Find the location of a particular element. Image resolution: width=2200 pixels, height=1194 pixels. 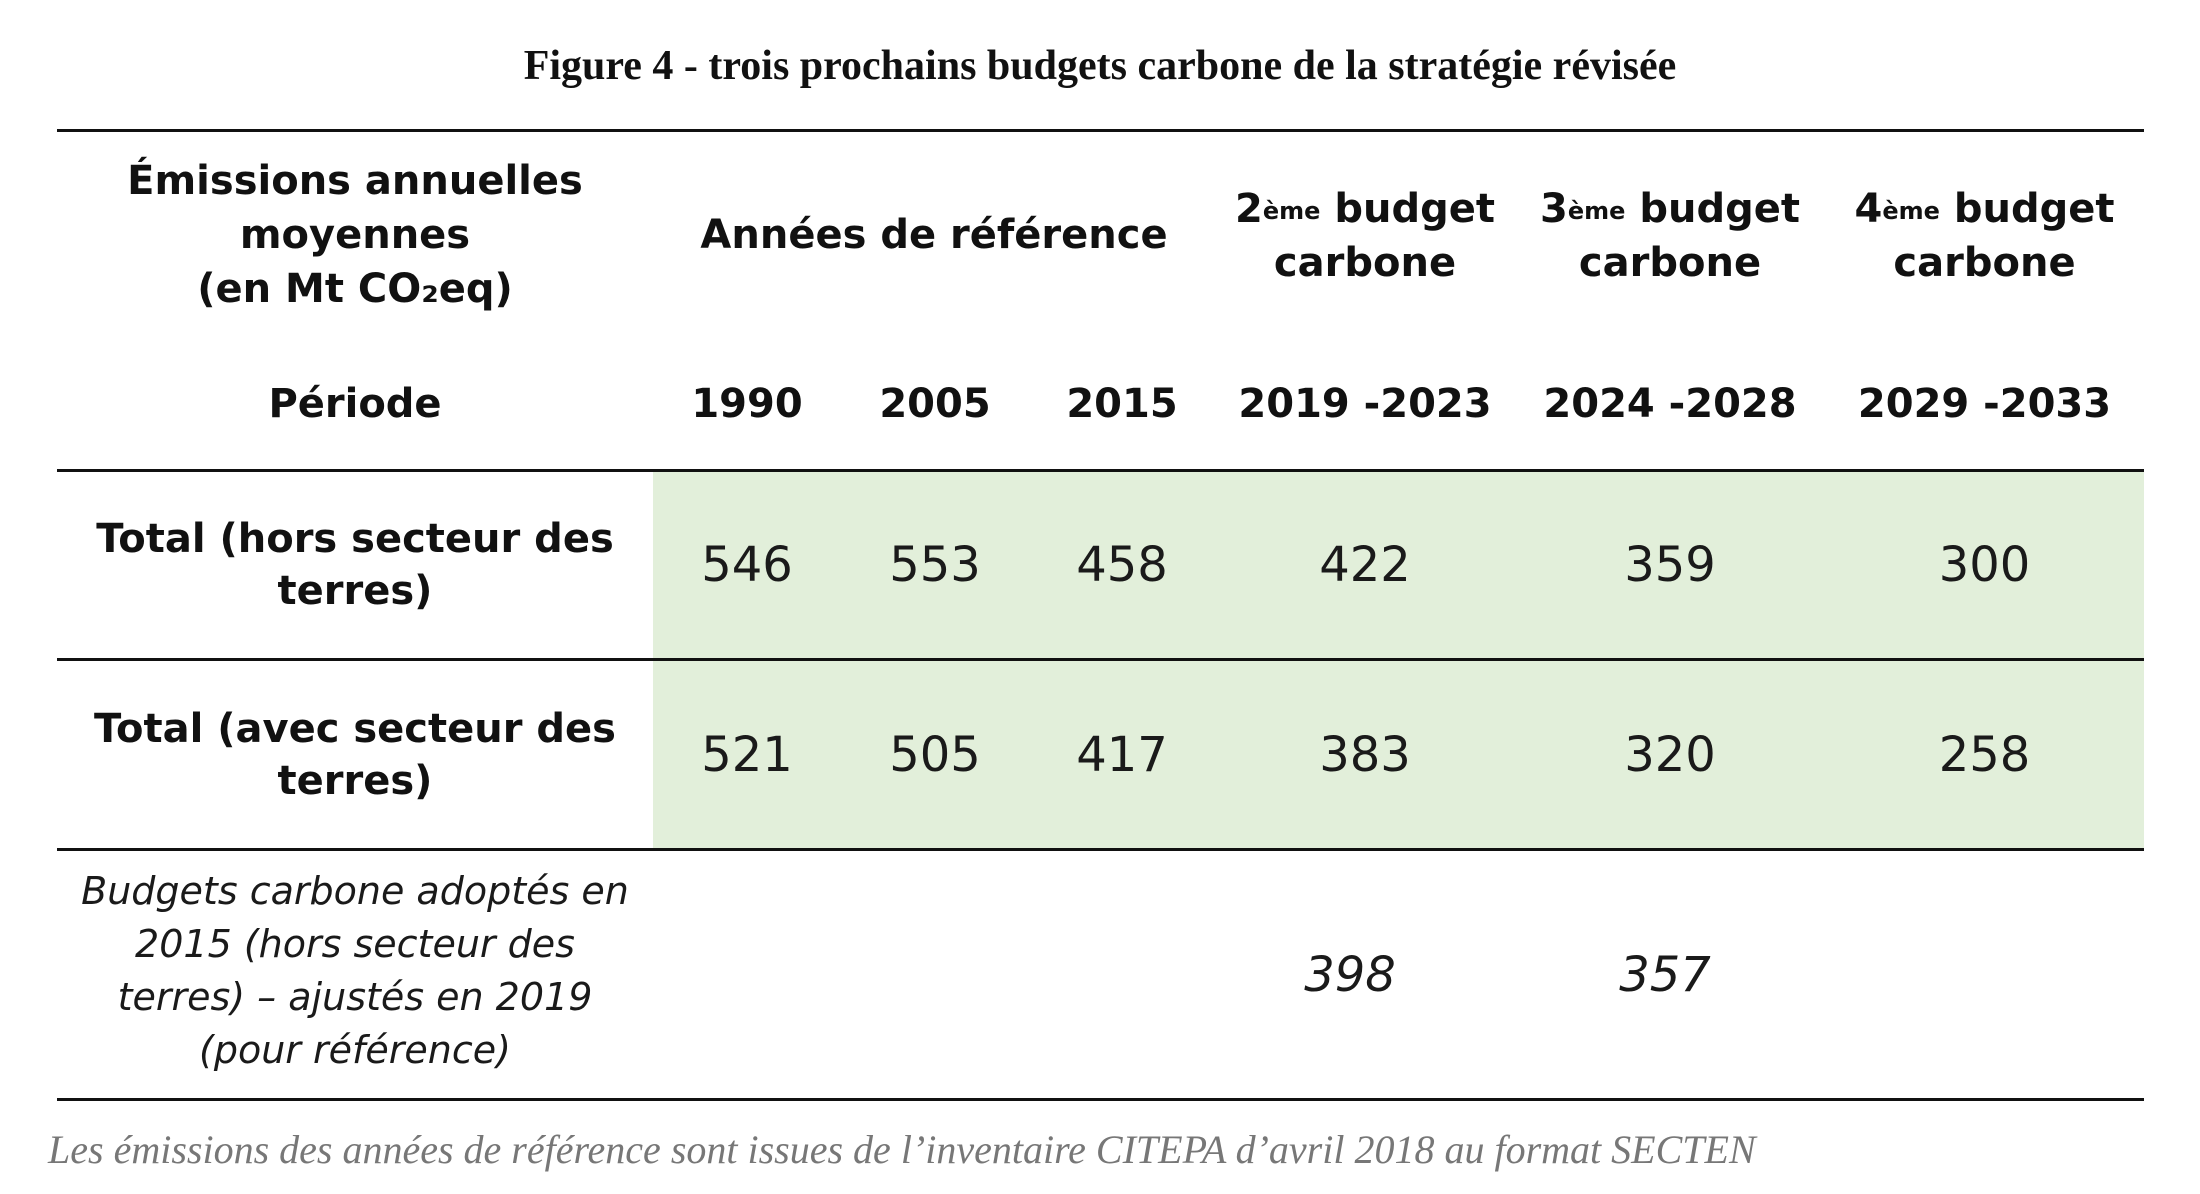

header-budget-4: 4ème budget carbone is located at coordinates (1984, 236).